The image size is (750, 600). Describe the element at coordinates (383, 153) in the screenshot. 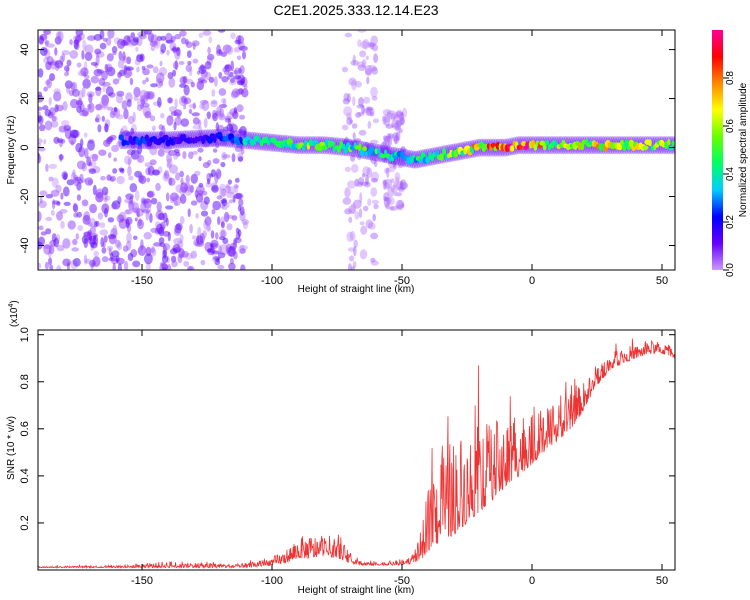

I see `ridge-halo` at that location.